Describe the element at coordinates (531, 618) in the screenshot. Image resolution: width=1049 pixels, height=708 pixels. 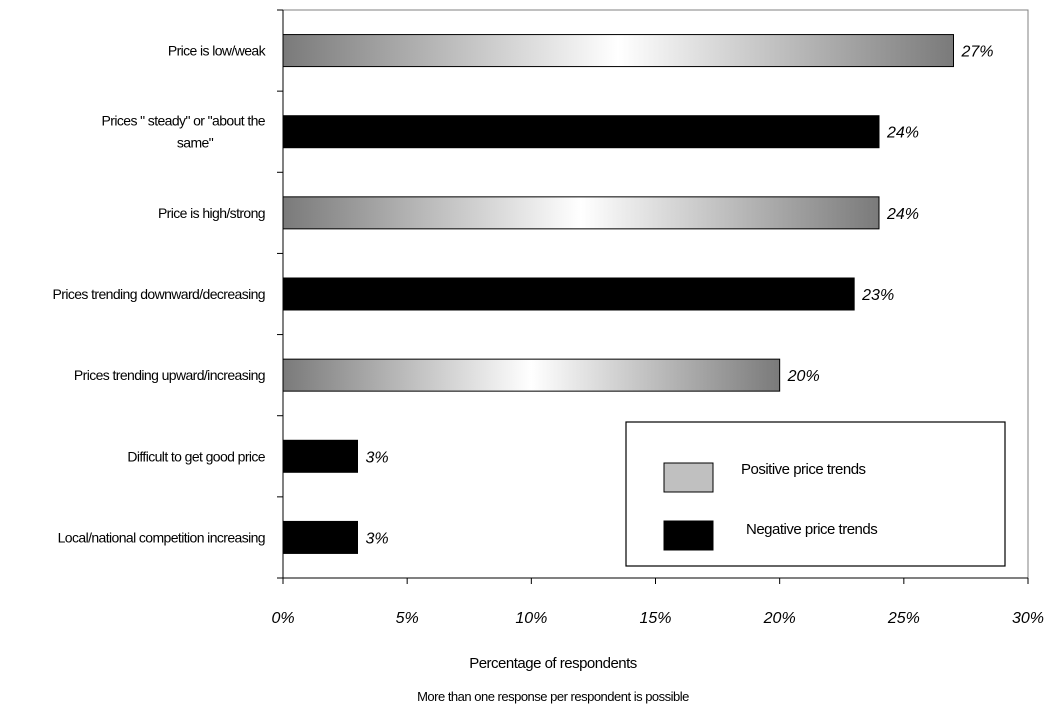
I see `x-tick-label: 10%` at that location.